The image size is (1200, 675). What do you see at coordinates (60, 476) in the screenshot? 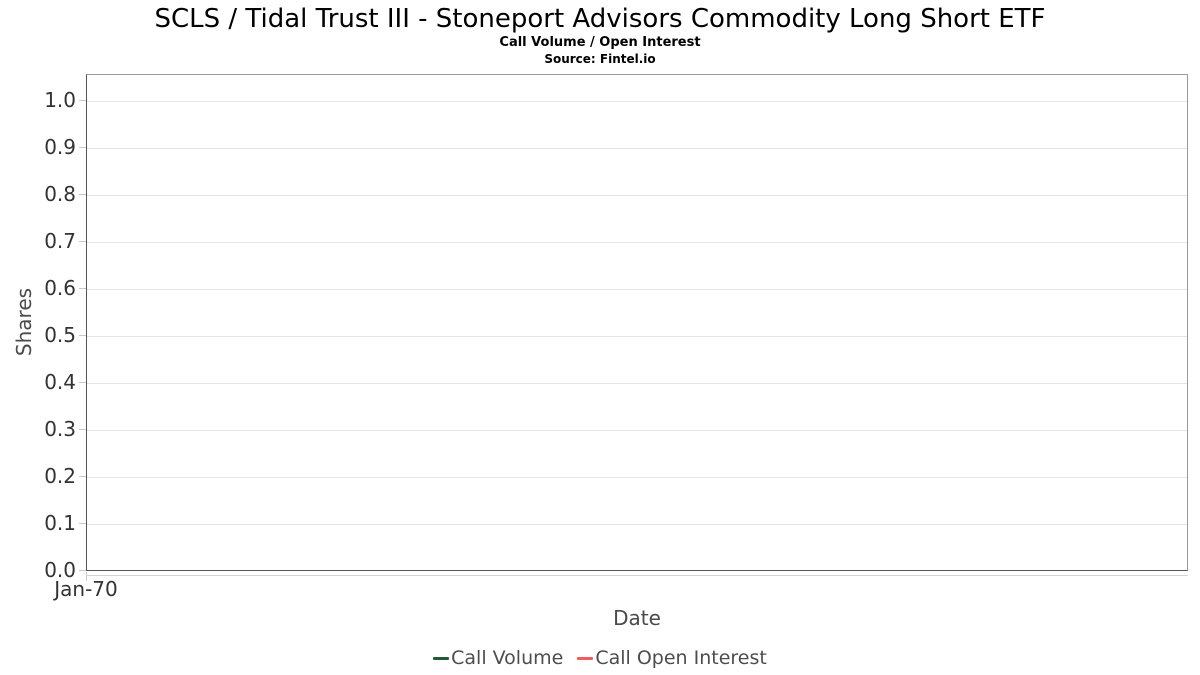
I see `y-tick-label: 0.2` at bounding box center [60, 476].